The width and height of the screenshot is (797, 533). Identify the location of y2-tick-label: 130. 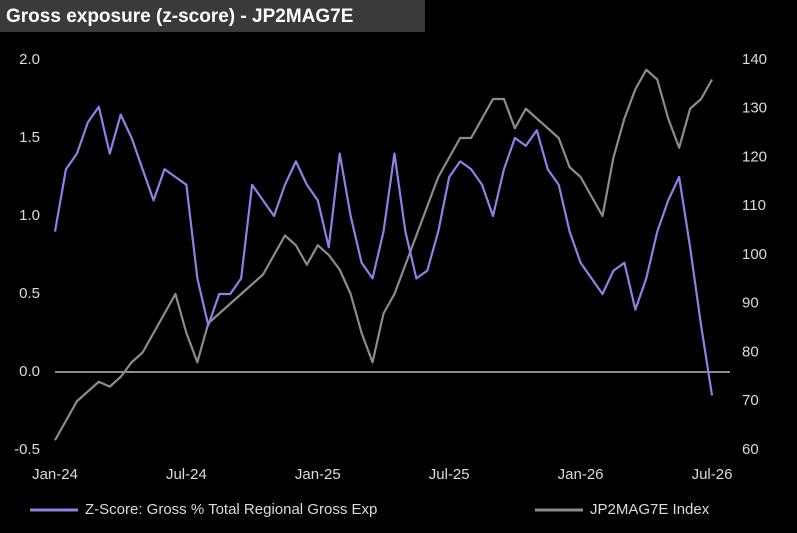
(754, 108).